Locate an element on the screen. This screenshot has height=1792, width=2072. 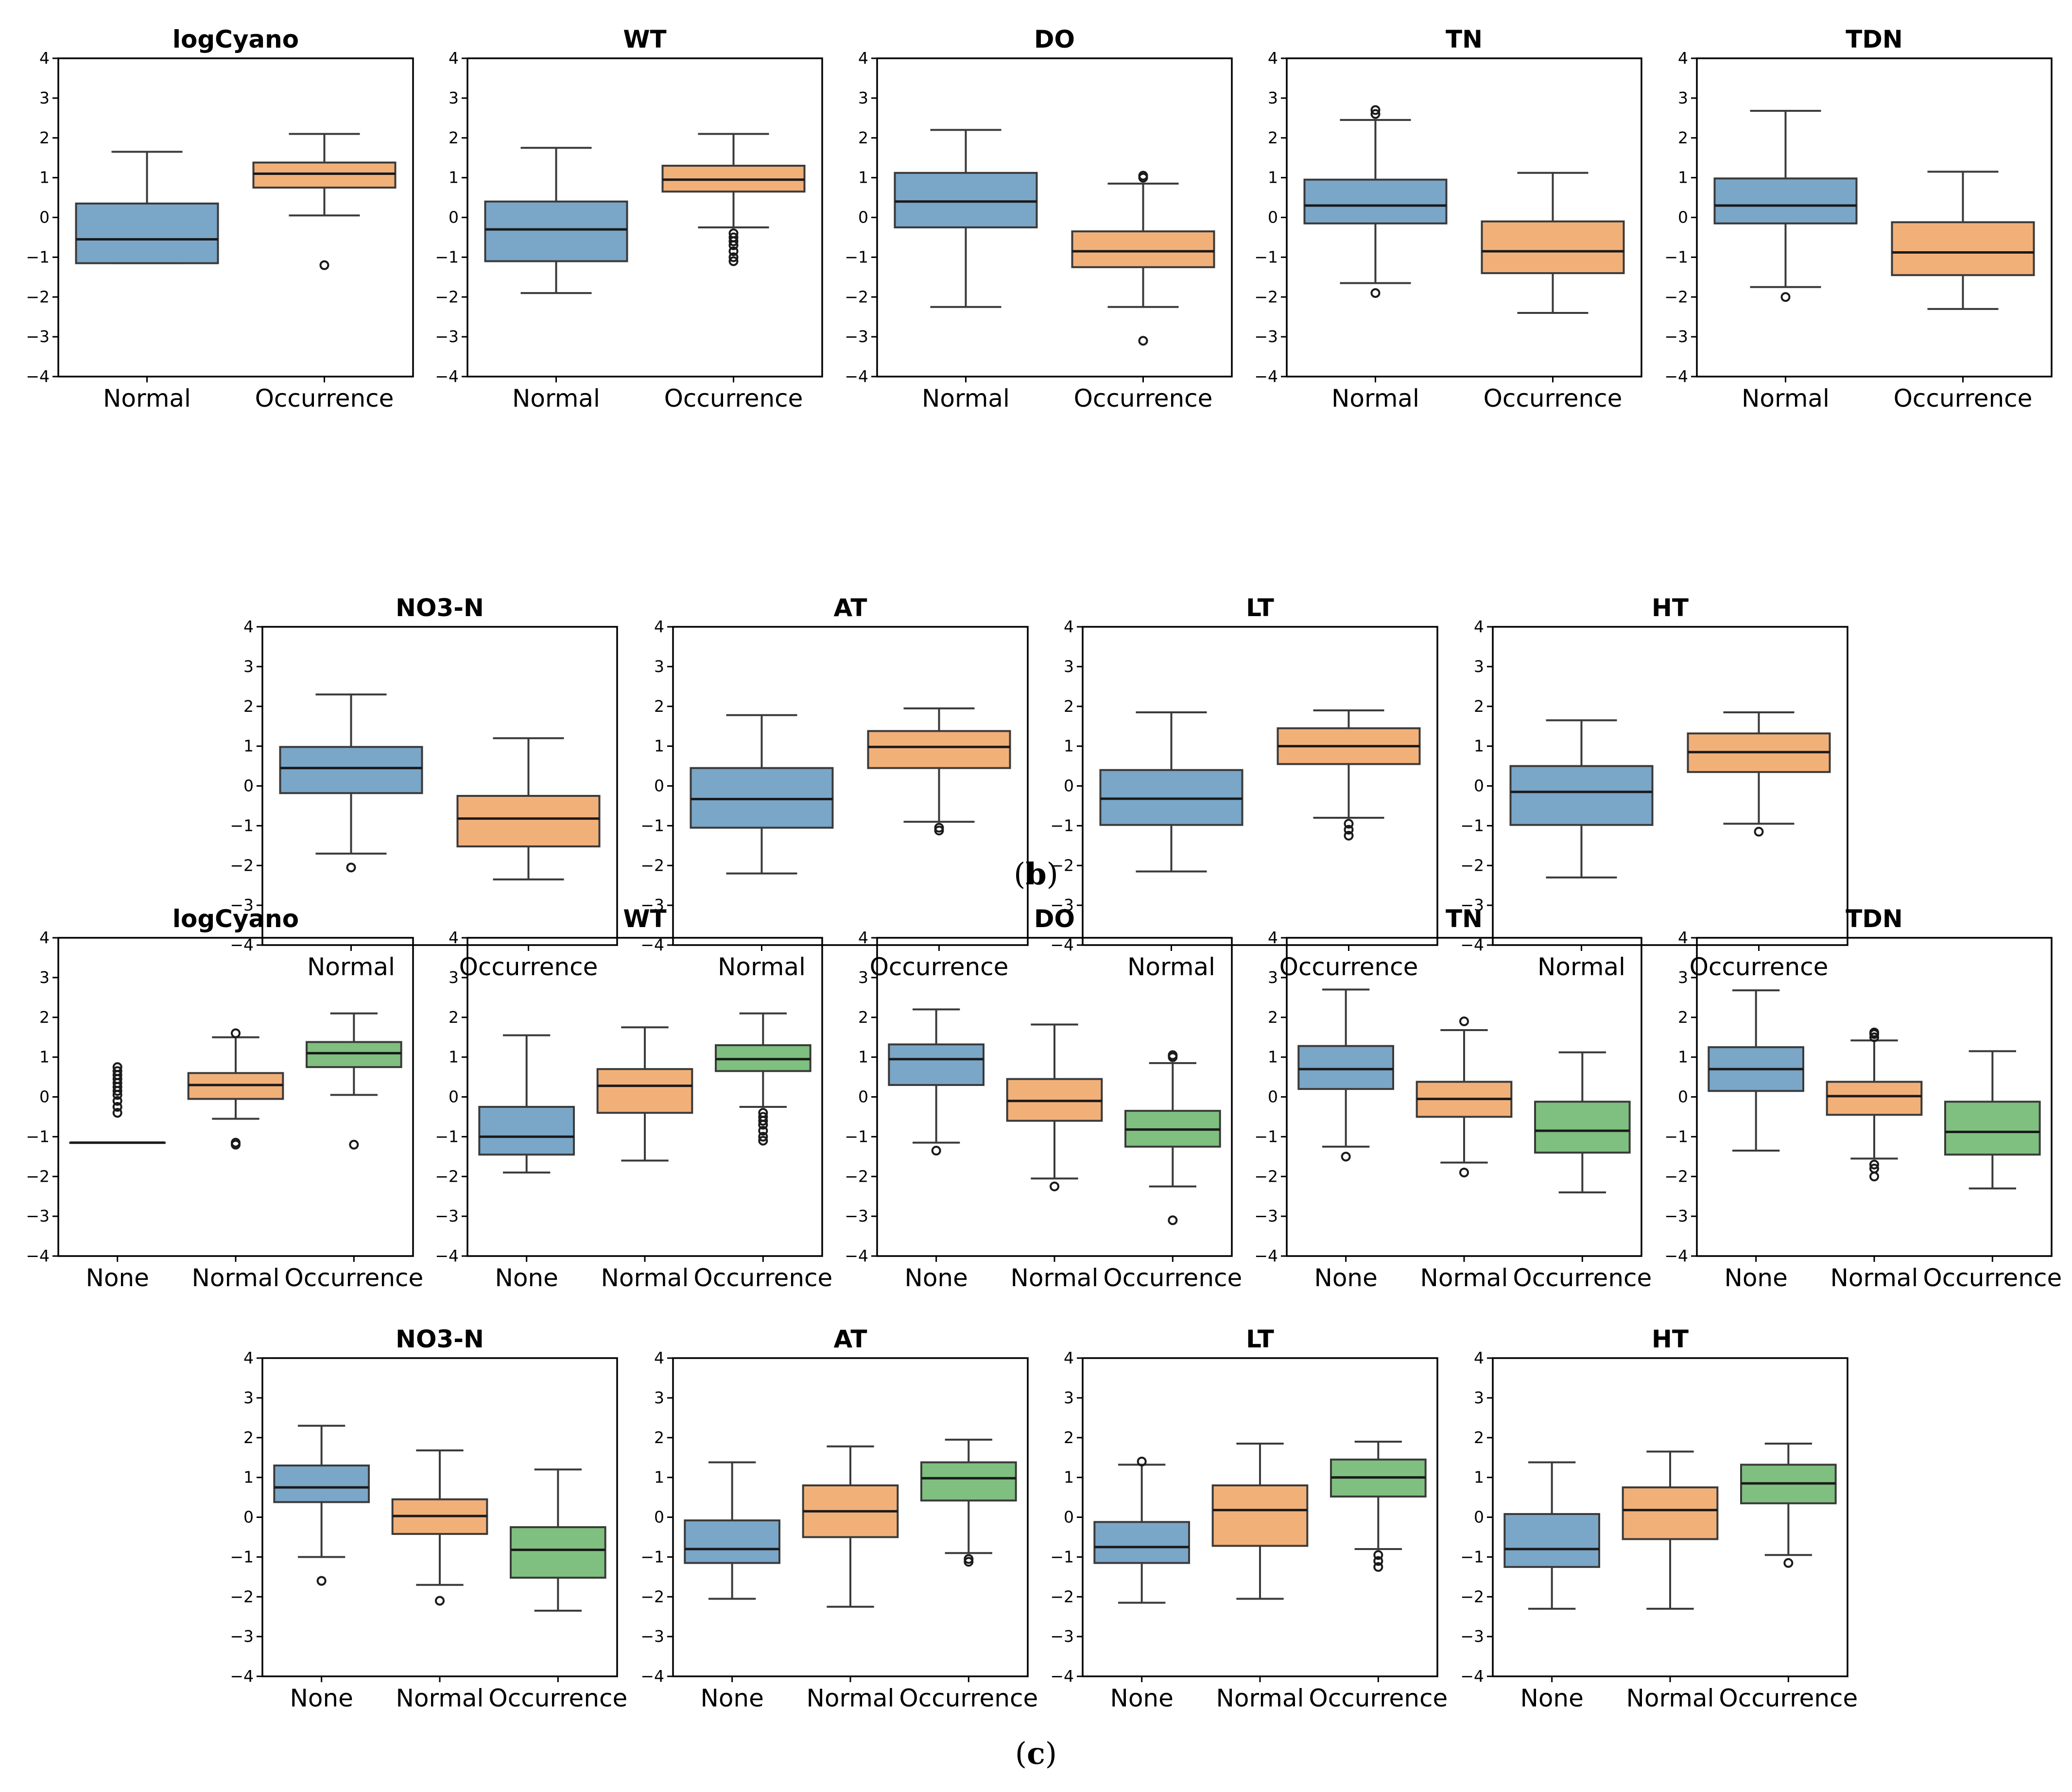
panel-b-tdn: TDN 4 3 2 1 0 −1 −2 −3 −4 Normal Occurrence is located at coordinates (1859, 219).